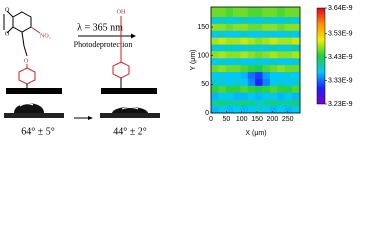  I want to click on process: Photodeprotection, so click(103, 44).